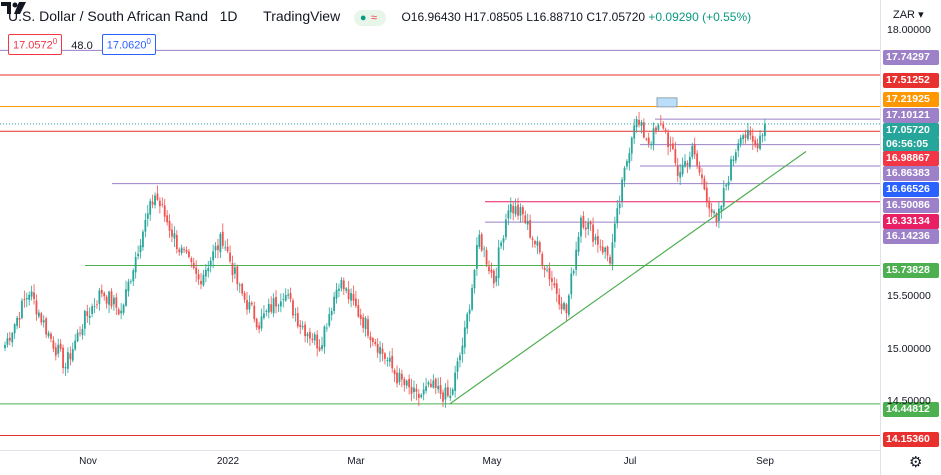 This screenshot has width=941, height=475. I want to click on market-status-badge: ● ≈, so click(369, 17).